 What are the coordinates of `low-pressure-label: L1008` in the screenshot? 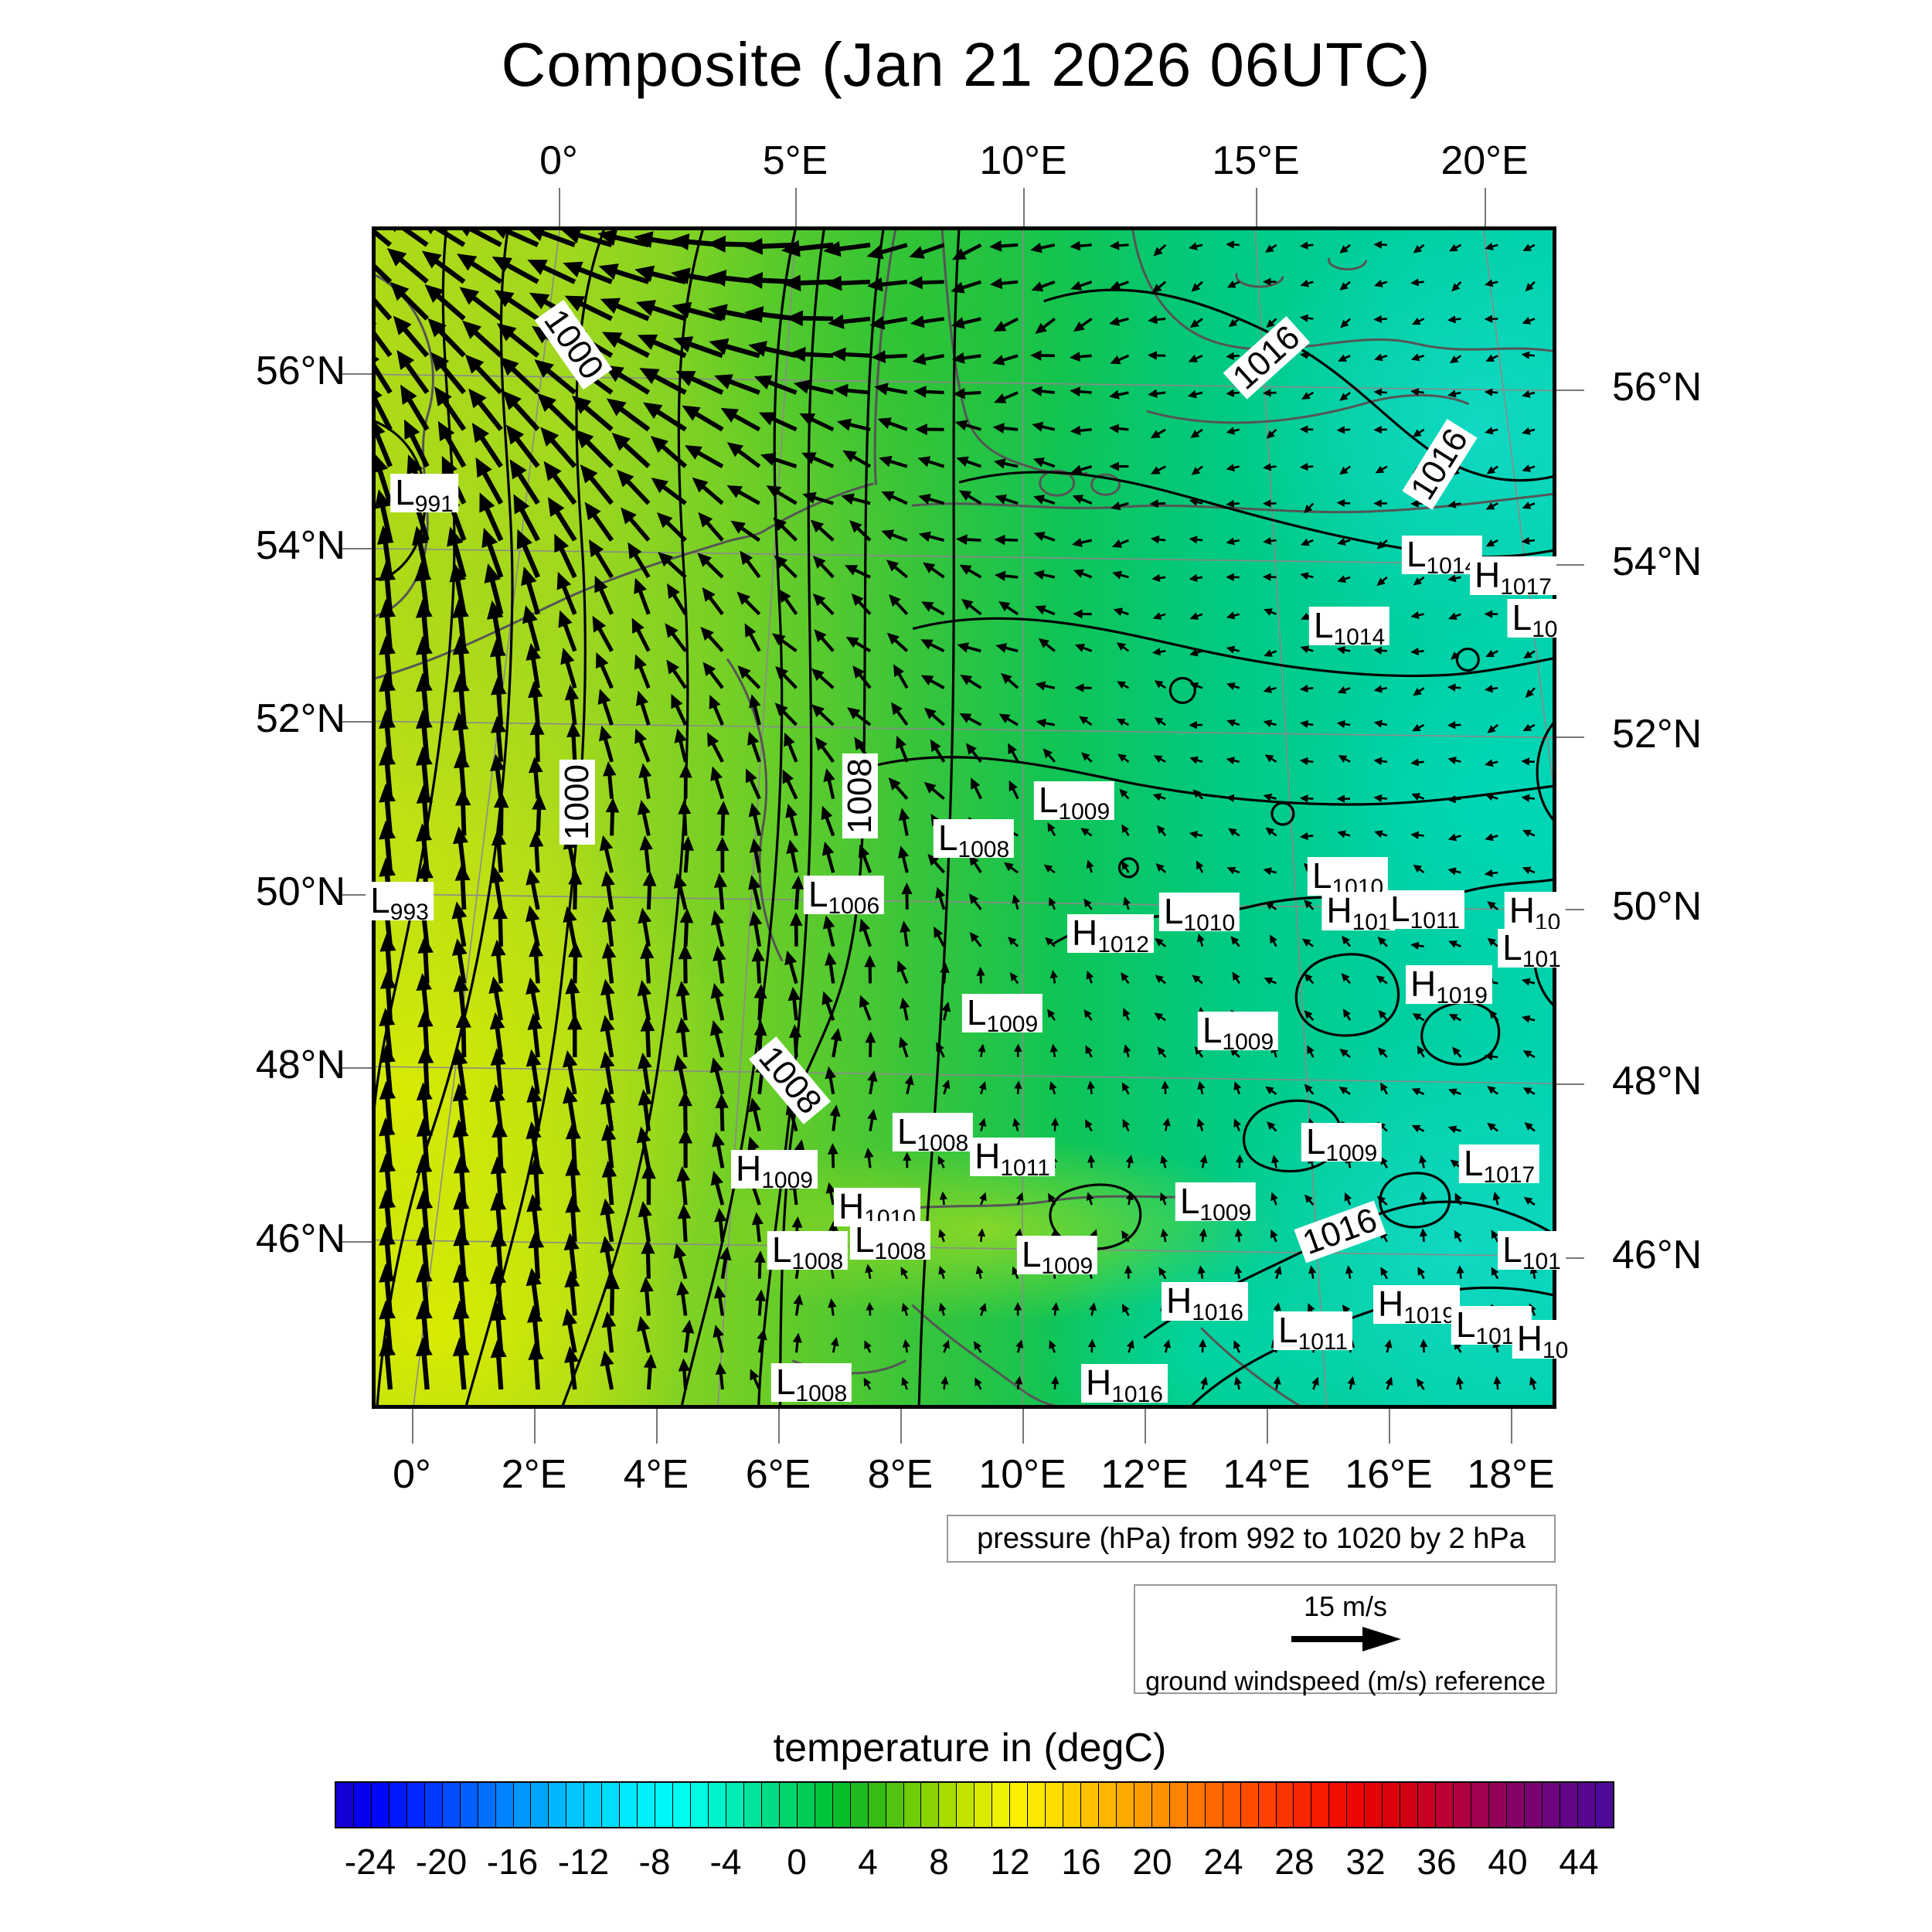 It's located at (890, 1242).